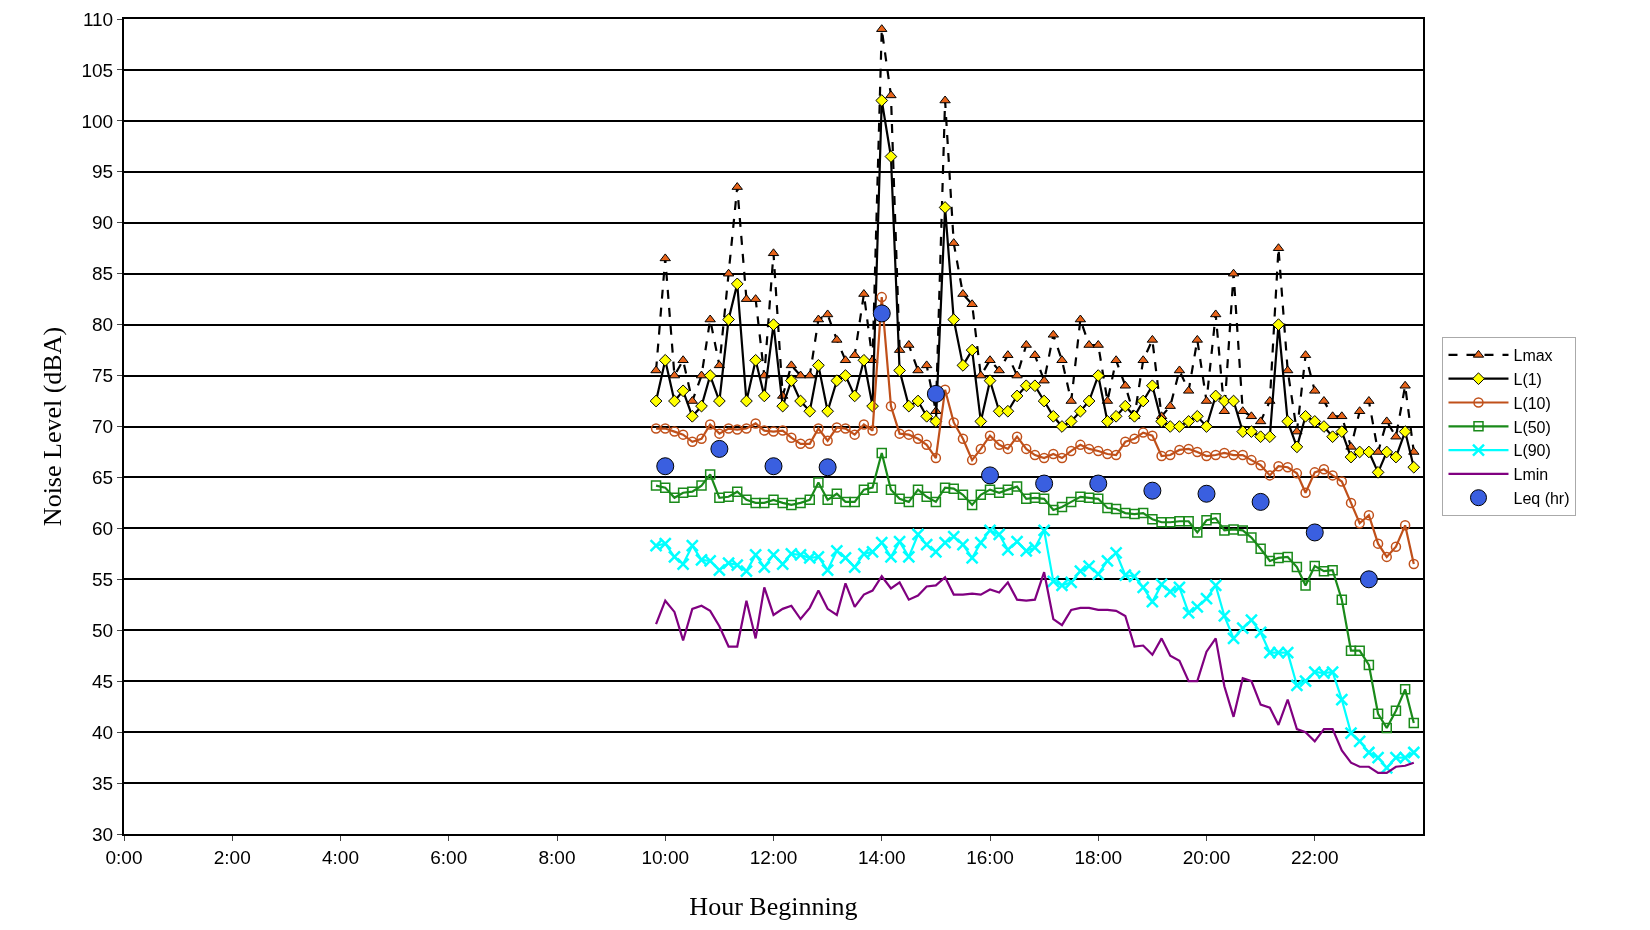 This screenshot has width=1650, height=930. I want to click on x-axis-title: Hour Beginning, so click(773, 906).